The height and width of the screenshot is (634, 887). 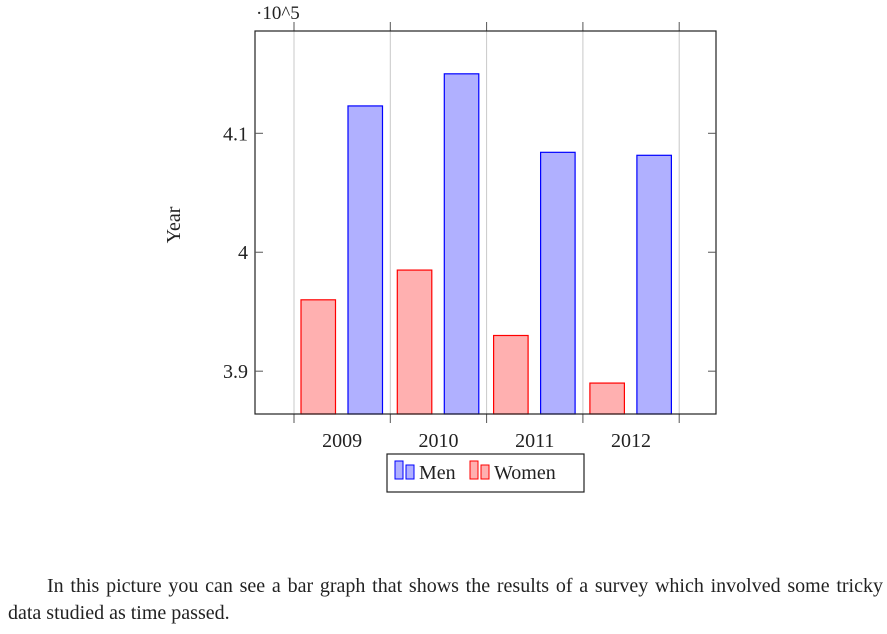 What do you see at coordinates (342, 441) in the screenshot?
I see `x-tick-label: 2009` at bounding box center [342, 441].